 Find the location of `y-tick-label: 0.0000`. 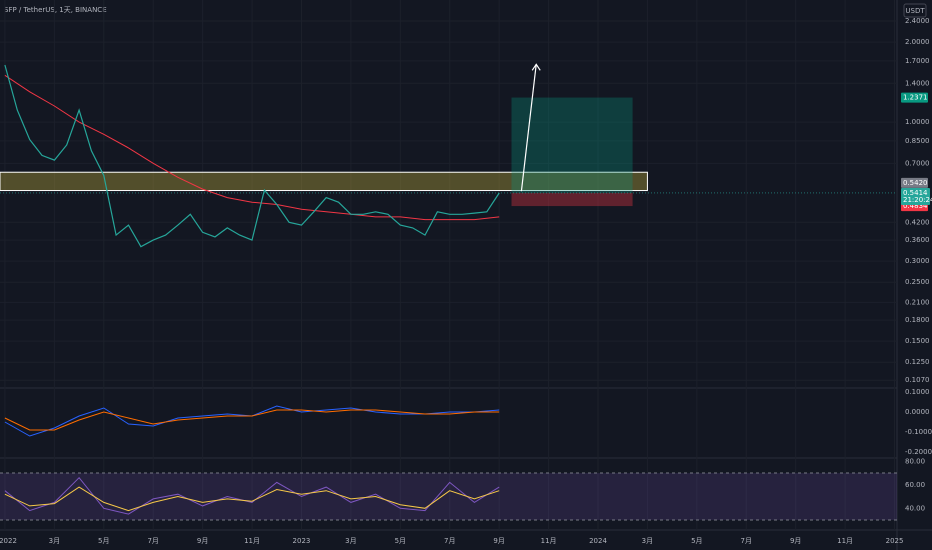

y-tick-label: 0.0000 is located at coordinates (917, 412).